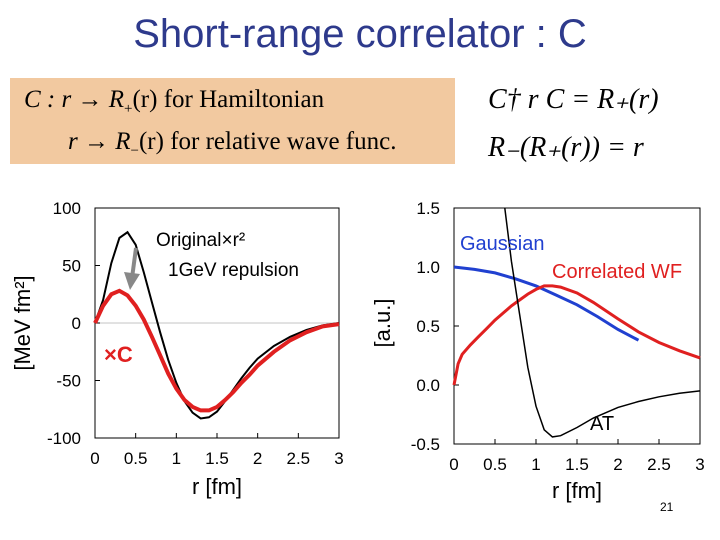 The image size is (720, 540). I want to click on y-tick-label: 0.0, so click(428, 385).